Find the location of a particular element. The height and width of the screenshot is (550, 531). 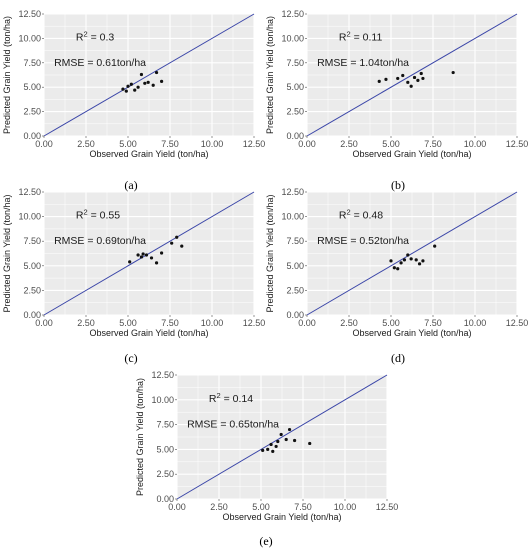

rmse-annotation: RMSE = 0.69ton/ha is located at coordinates (100, 241).